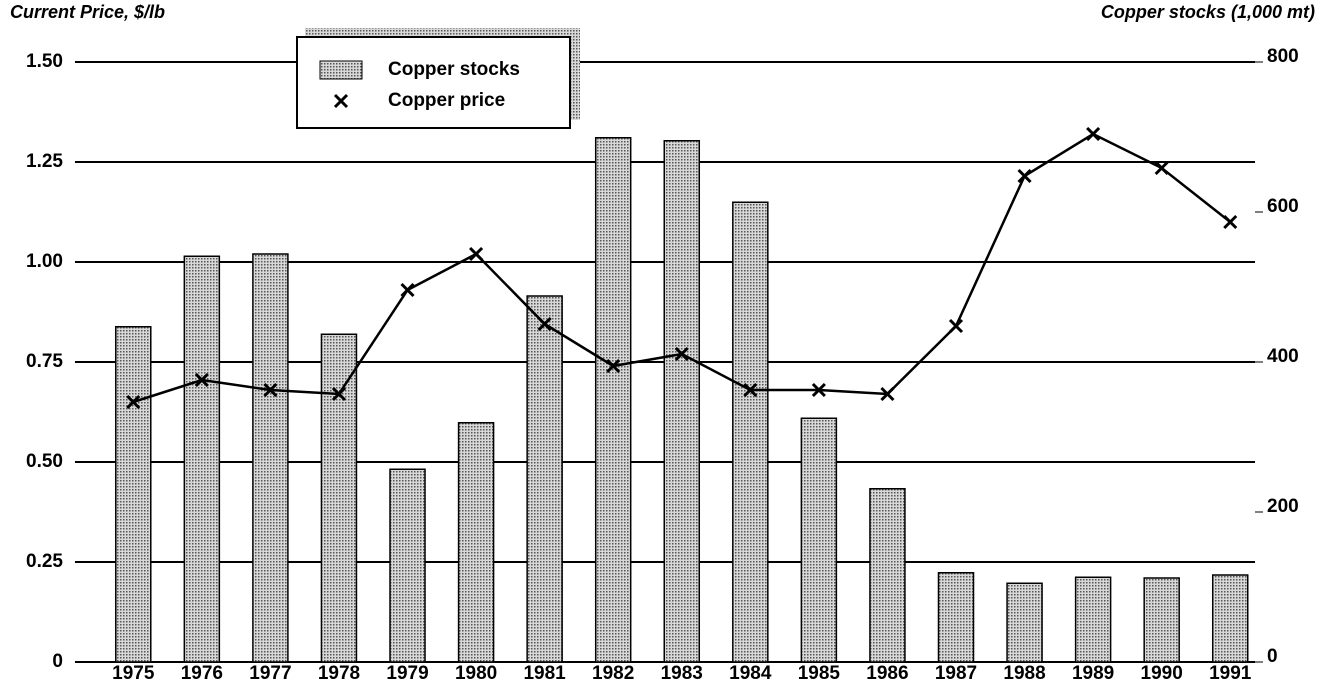 The height and width of the screenshot is (684, 1320). I want to click on x-tick-label: 1983, so click(682, 673).